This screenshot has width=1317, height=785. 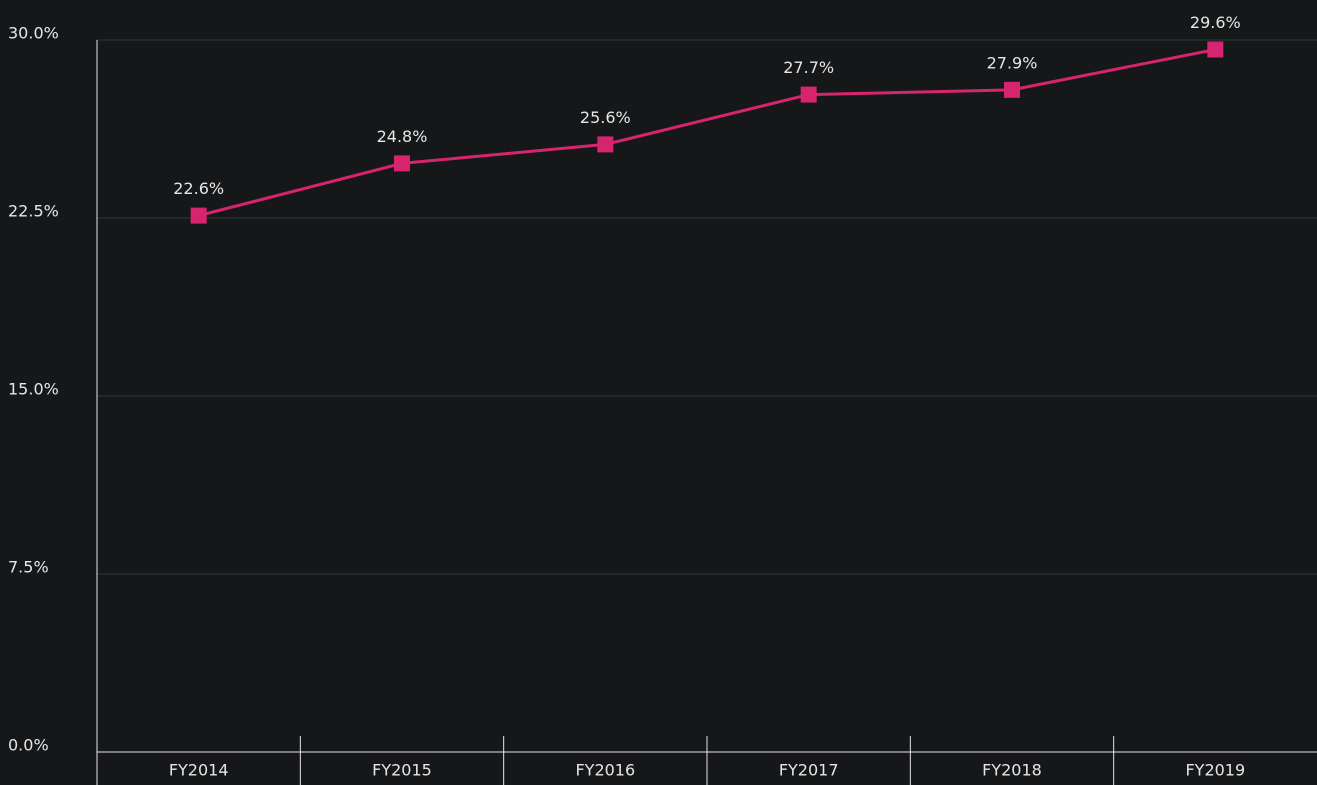 What do you see at coordinates (808, 67) in the screenshot?
I see `data-label: 27.7%` at bounding box center [808, 67].